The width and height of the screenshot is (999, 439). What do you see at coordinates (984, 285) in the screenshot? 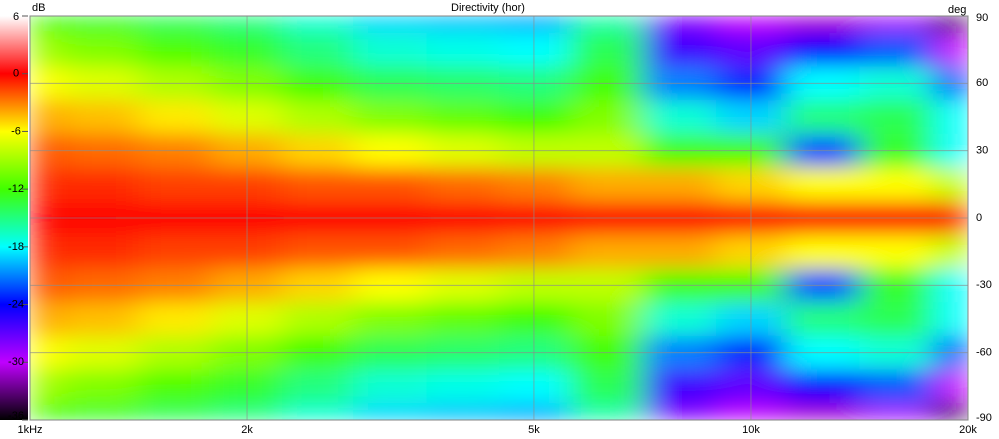
I see `y-tick-label: -30` at bounding box center [984, 285].